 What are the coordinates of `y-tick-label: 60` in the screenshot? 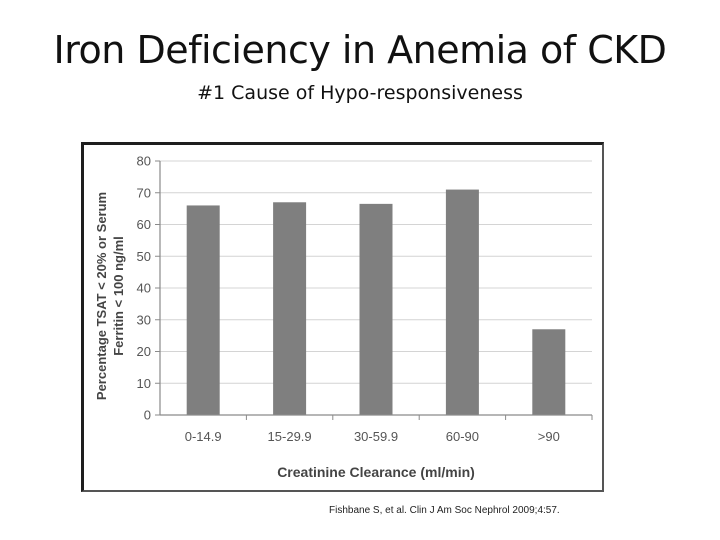 It's located at (144, 224).